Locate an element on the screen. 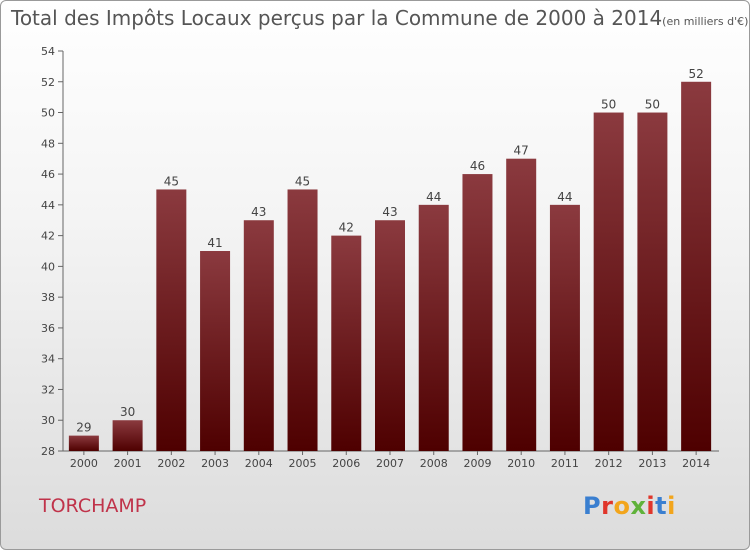 The height and width of the screenshot is (550, 750). x-tick-label: 2009 is located at coordinates (477, 463).